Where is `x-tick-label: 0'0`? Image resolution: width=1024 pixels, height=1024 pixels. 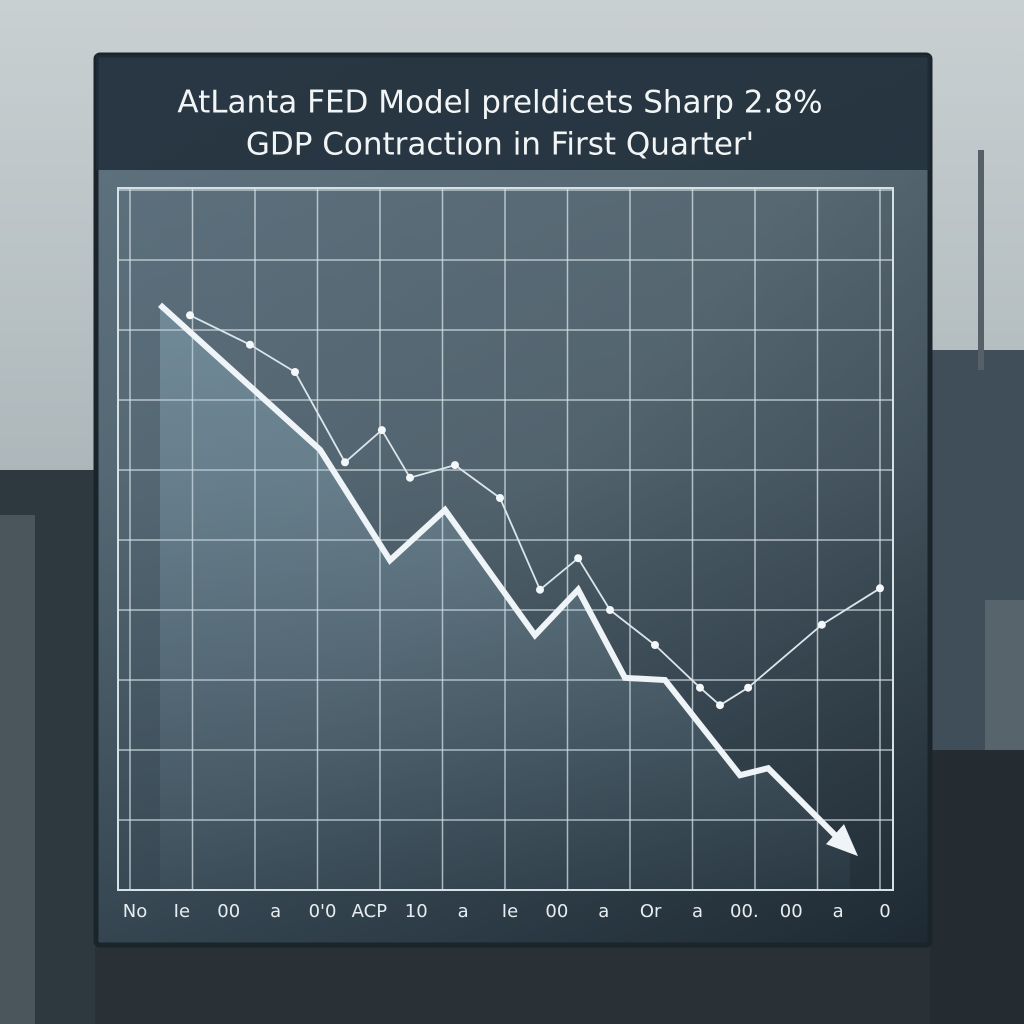
x-tick-label: 0'0 is located at coordinates (323, 911).